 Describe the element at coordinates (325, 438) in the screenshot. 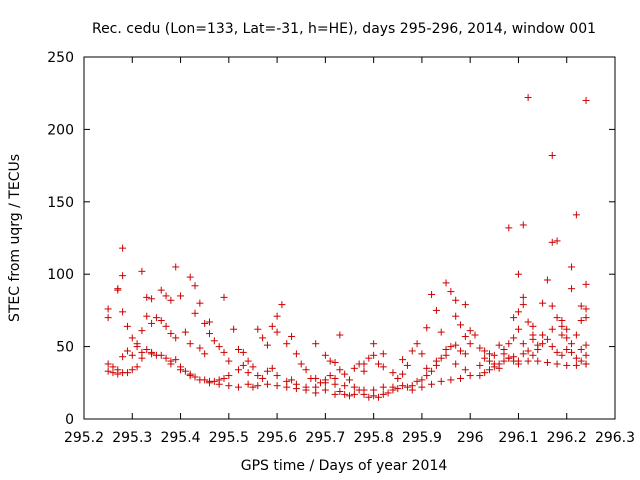

I see `x-tick-label: 295.7` at that location.